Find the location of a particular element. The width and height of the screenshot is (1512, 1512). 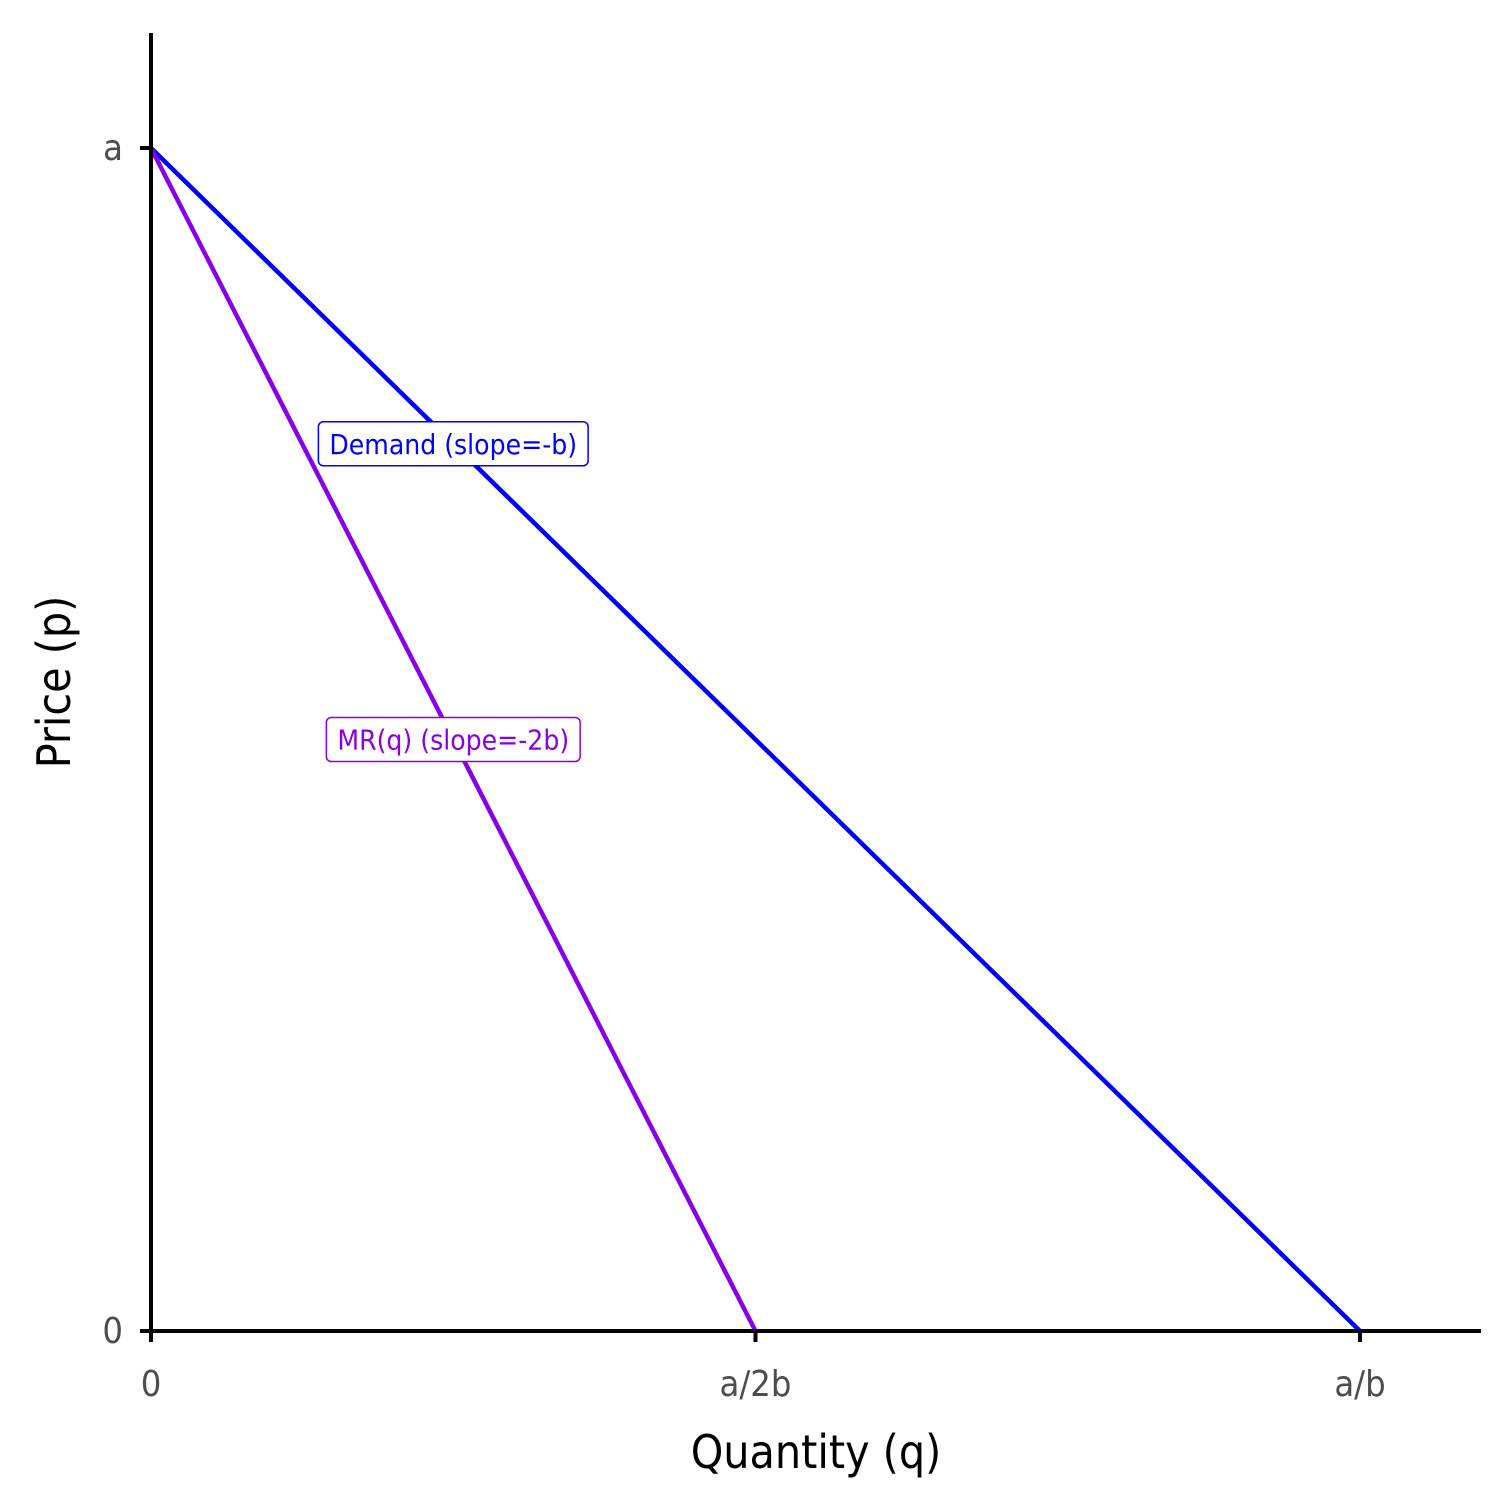

x-axis-title: Quantity (q) is located at coordinates (816, 1452).